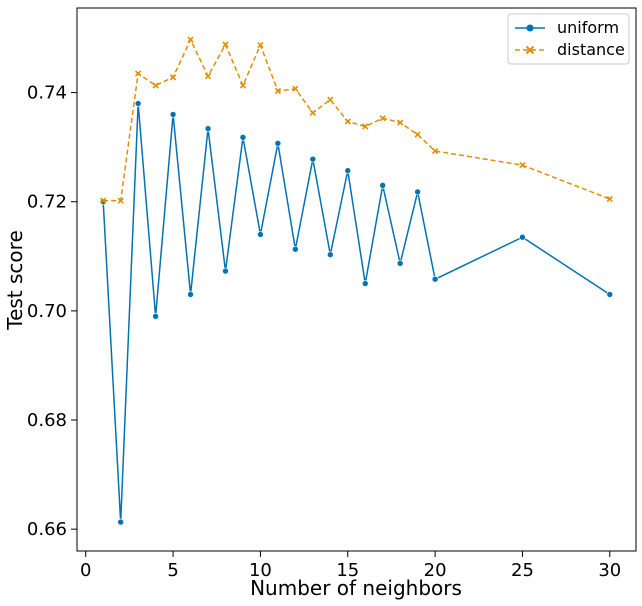 The height and width of the screenshot is (606, 642). Describe the element at coordinates (47, 311) in the screenshot. I see `y-tick-label: 0.70` at that location.